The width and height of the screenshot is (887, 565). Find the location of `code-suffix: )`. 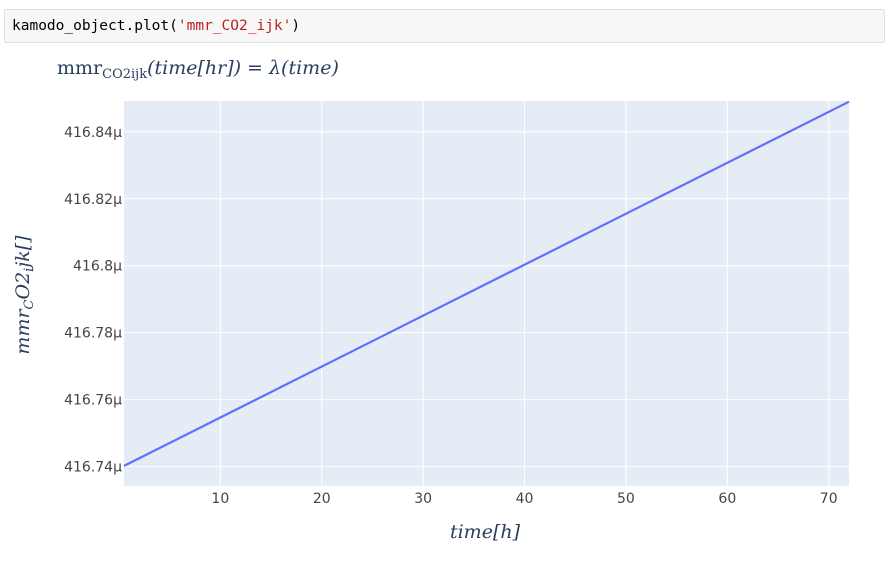

code-suffix: ) is located at coordinates (296, 26).